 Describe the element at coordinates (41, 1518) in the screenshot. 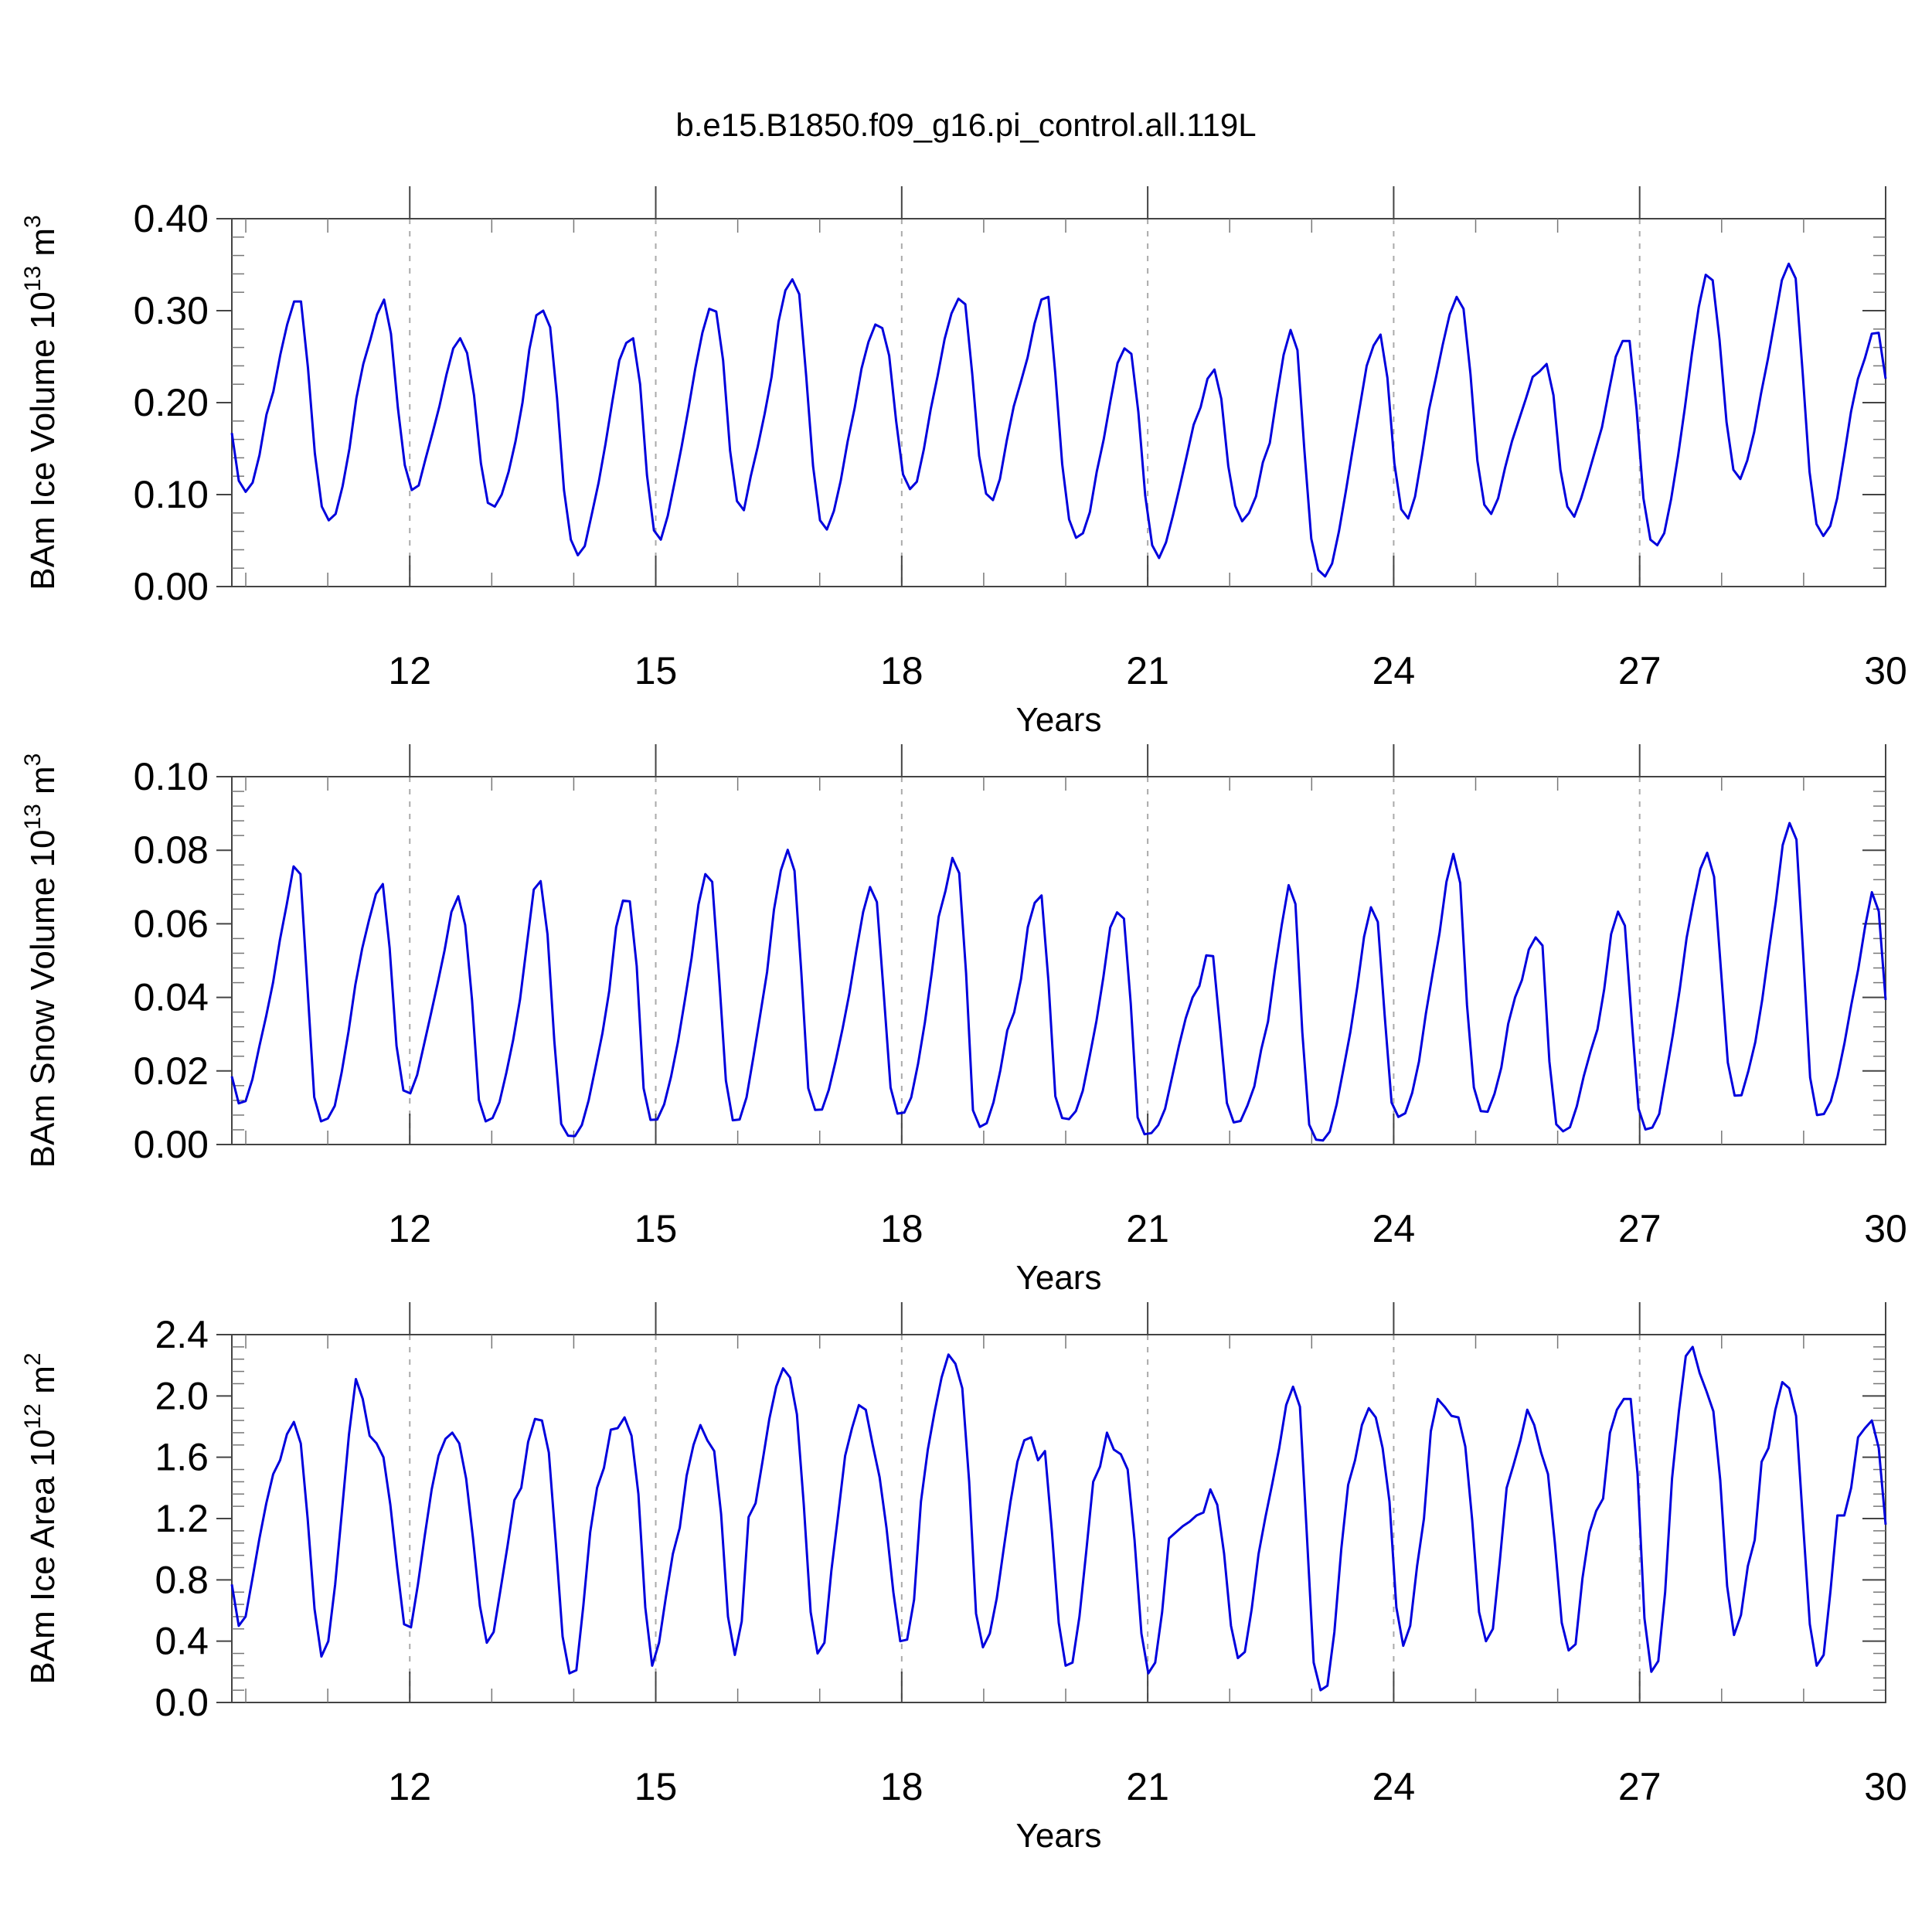

I see `y-axis-label: BAm Ice Area 1012 m2` at that location.